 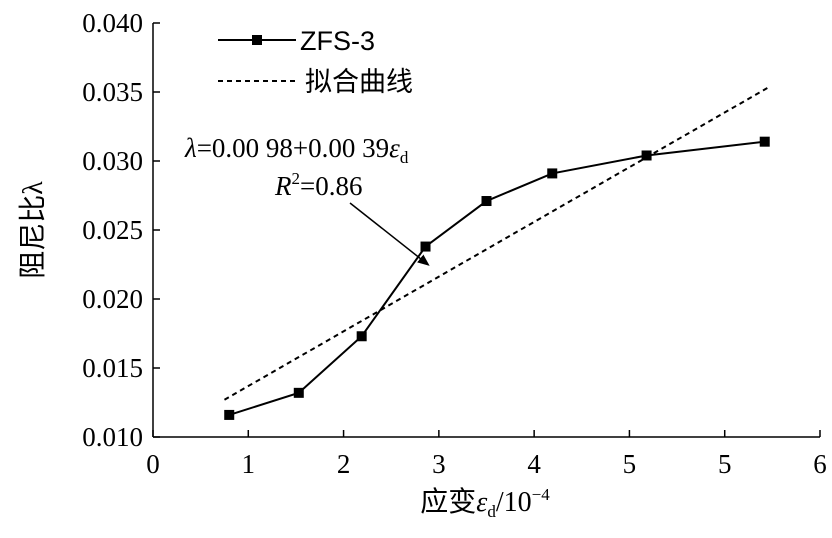 I want to click on r-squared-value: =0.86, so click(x=331, y=186).